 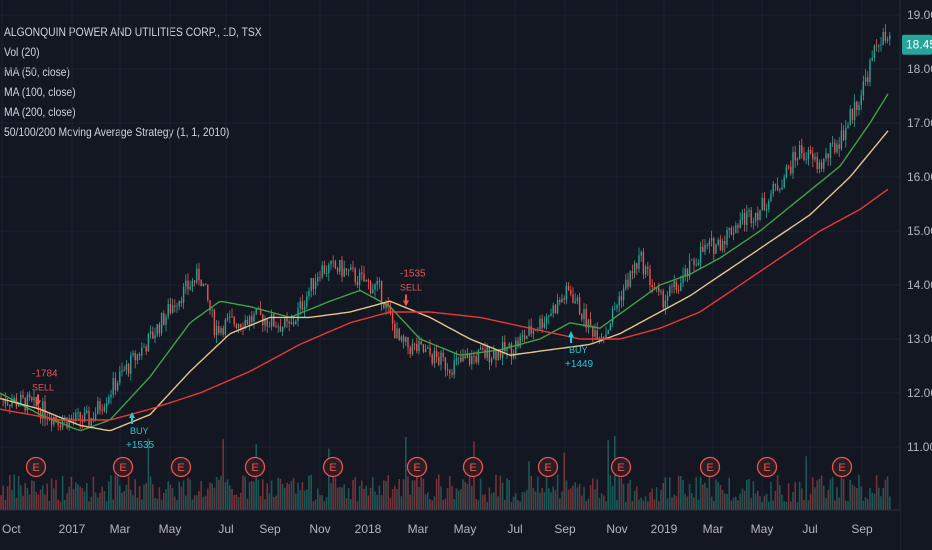 I want to click on legend-ma200: MA (200, close), so click(x=40, y=112).